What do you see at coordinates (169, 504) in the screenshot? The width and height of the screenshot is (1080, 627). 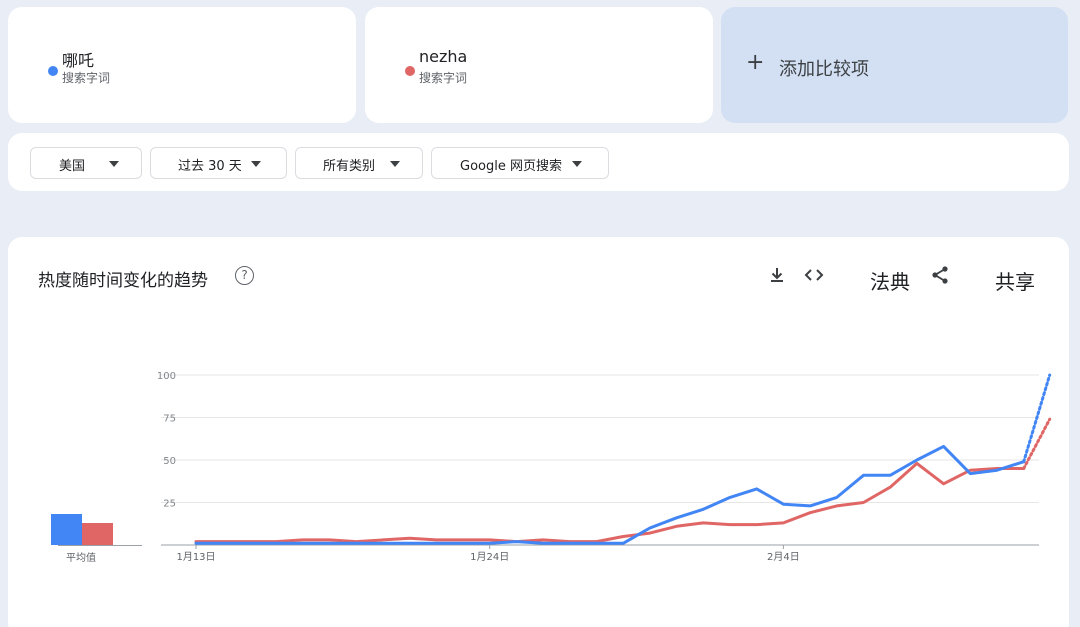 I see `y-tick-label: 25` at bounding box center [169, 504].